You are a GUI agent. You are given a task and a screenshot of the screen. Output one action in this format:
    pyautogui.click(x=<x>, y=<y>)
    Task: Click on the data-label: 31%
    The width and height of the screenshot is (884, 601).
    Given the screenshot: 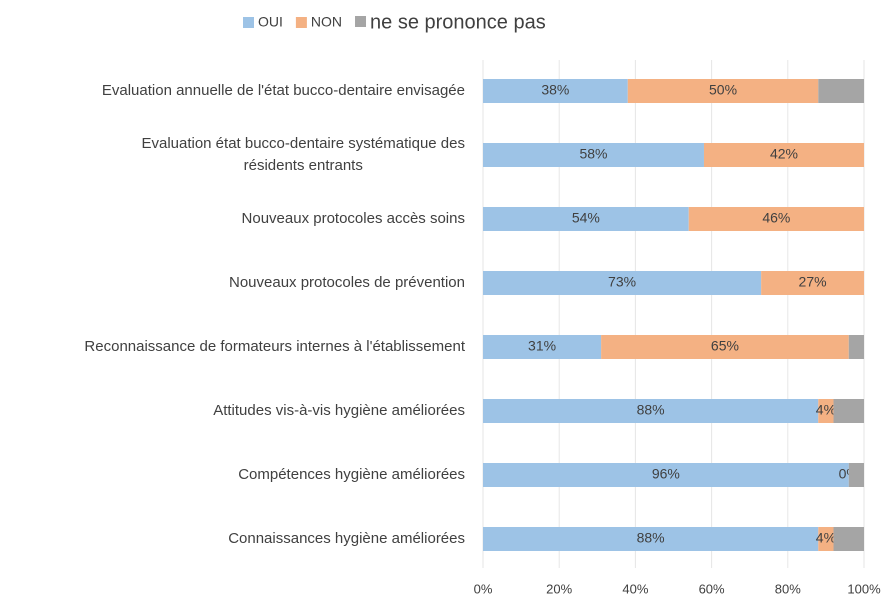 What is the action you would take?
    pyautogui.click(x=542, y=346)
    